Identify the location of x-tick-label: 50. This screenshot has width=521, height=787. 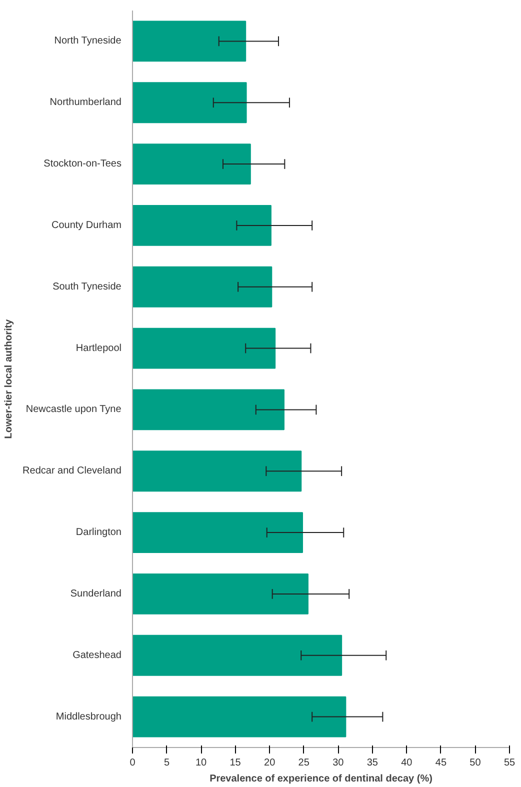
(476, 763).